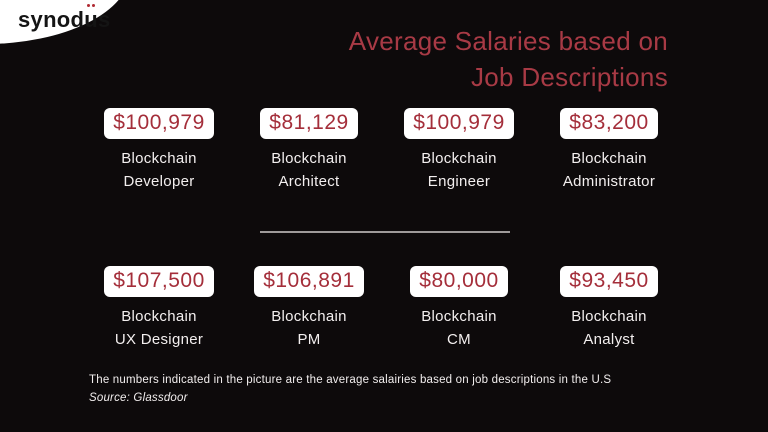  What do you see at coordinates (459, 181) in the screenshot?
I see `job-title-line: Engineer` at bounding box center [459, 181].